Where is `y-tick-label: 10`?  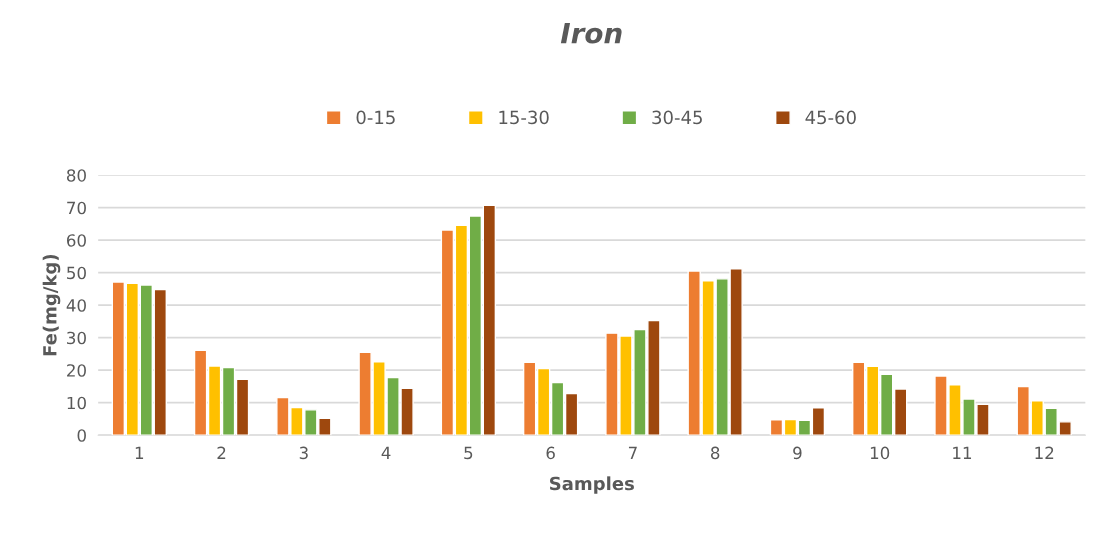
y-tick-label: 10 is located at coordinates (76, 403).